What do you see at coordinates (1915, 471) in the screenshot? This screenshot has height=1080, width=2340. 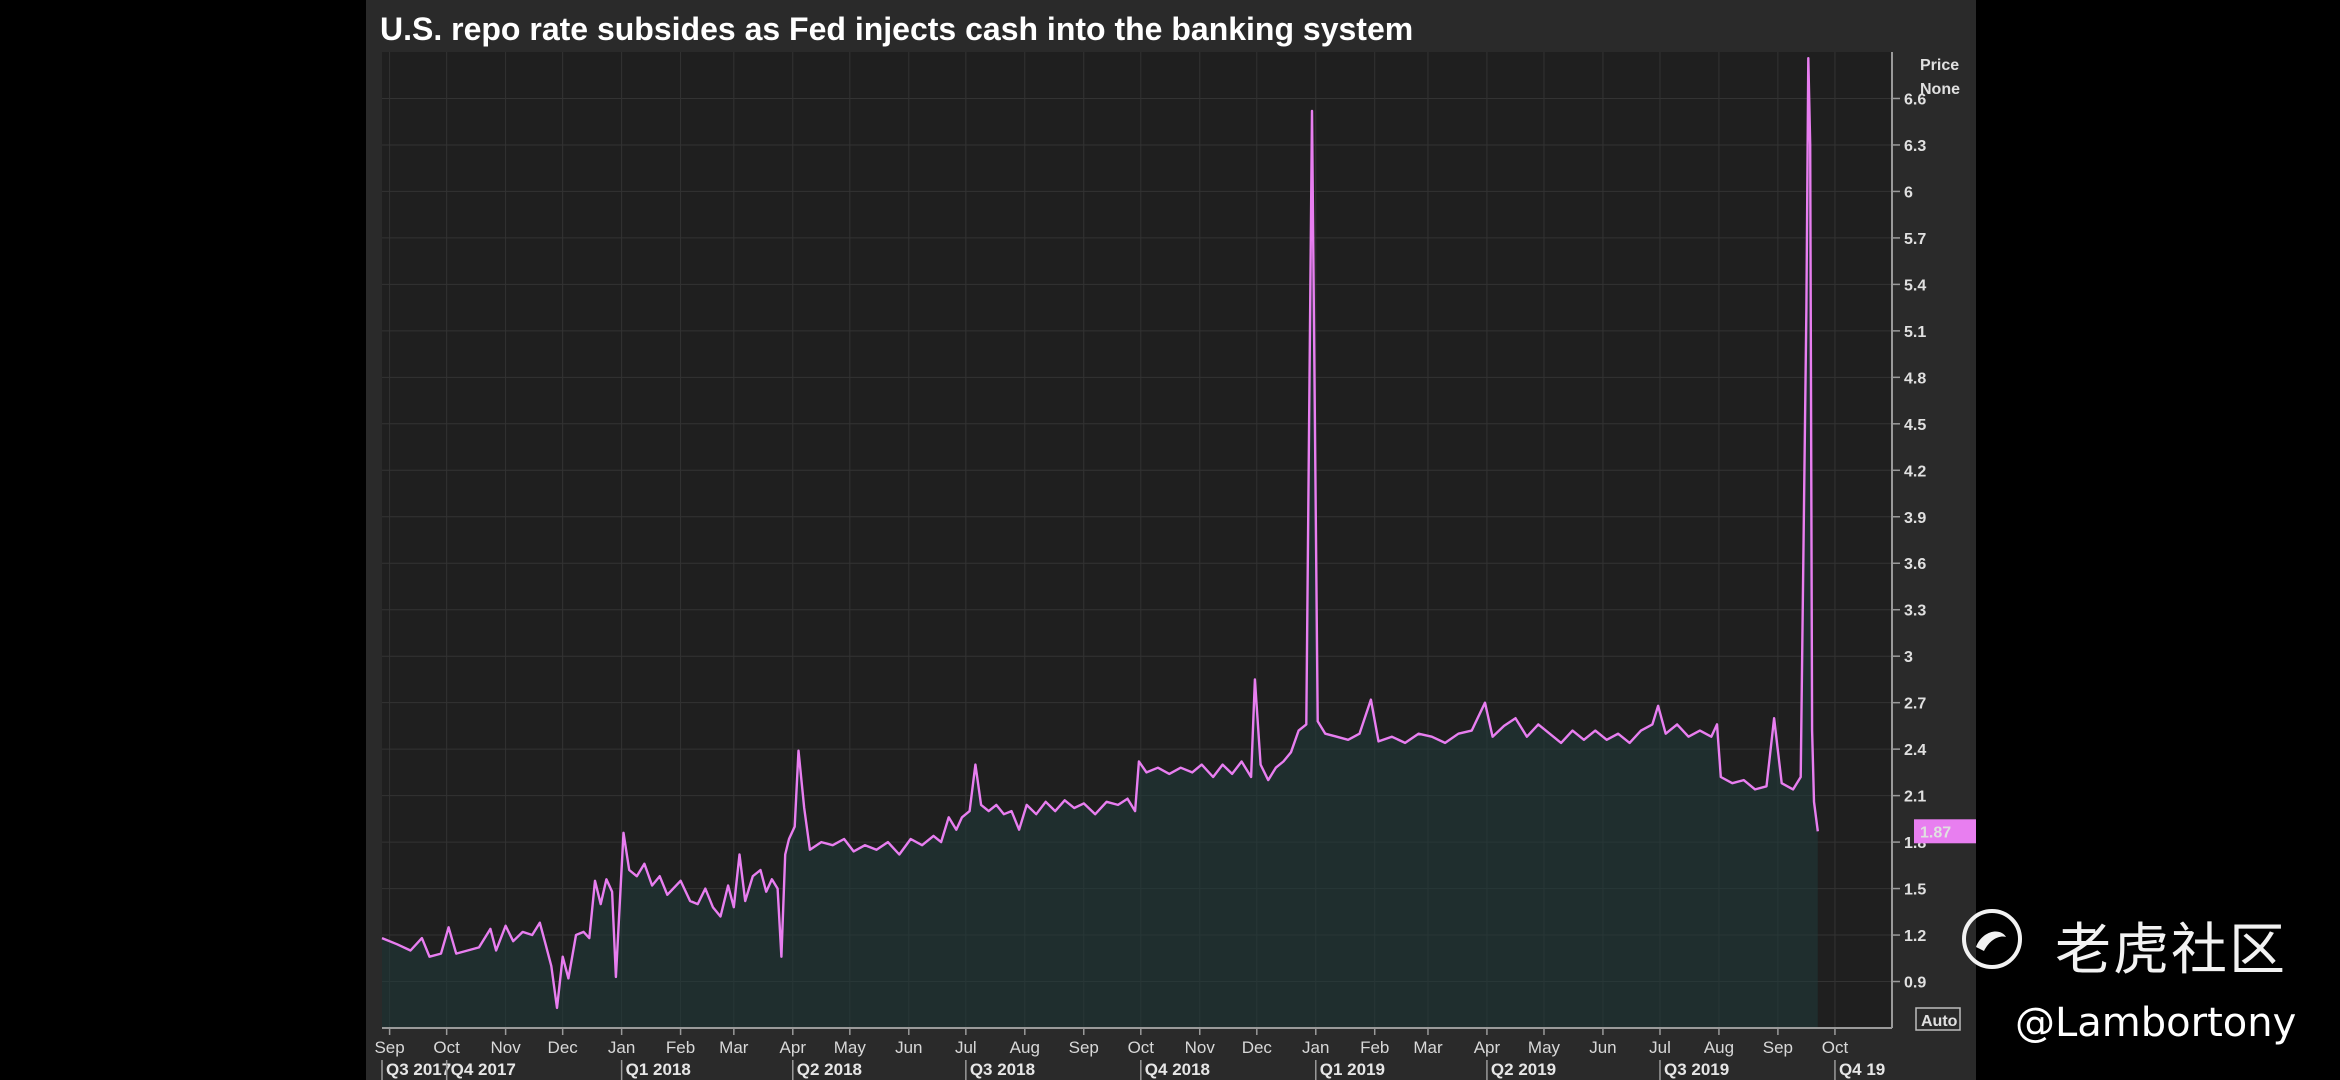 I see `y-tick-label: 4.2` at bounding box center [1915, 471].